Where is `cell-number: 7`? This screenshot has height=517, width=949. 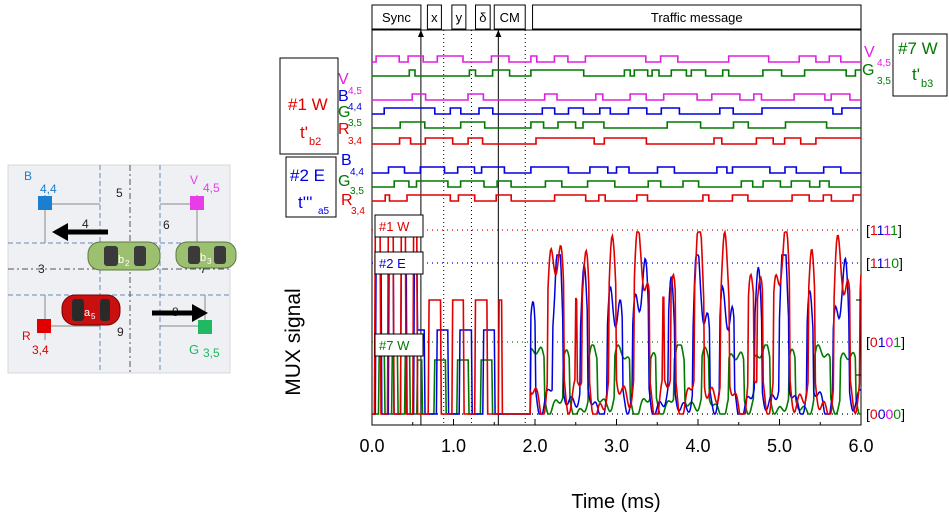 cell-number: 7 is located at coordinates (203, 269).